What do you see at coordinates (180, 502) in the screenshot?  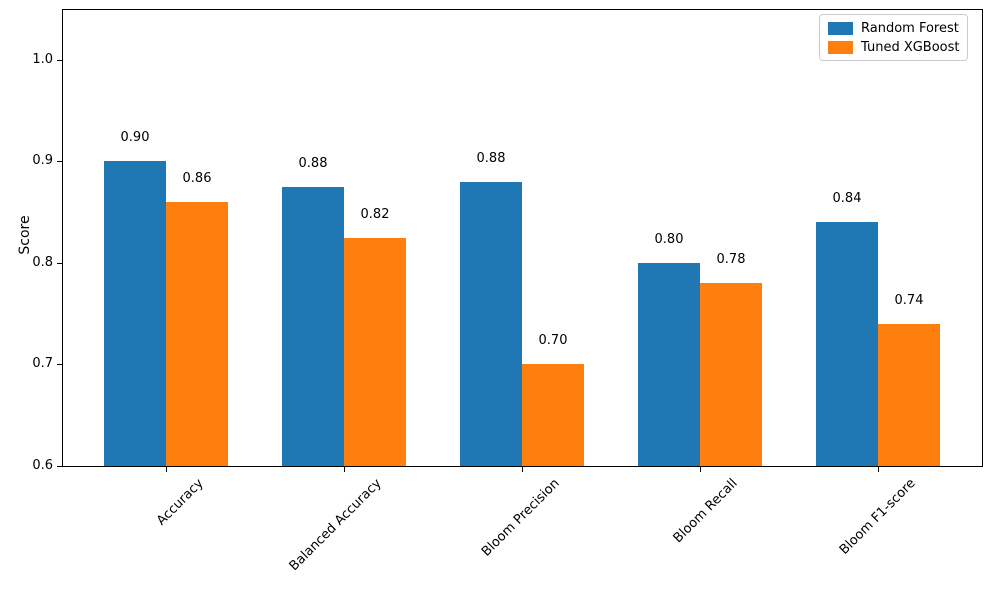 I see `x-tick-label: Accuracy` at bounding box center [180, 502].